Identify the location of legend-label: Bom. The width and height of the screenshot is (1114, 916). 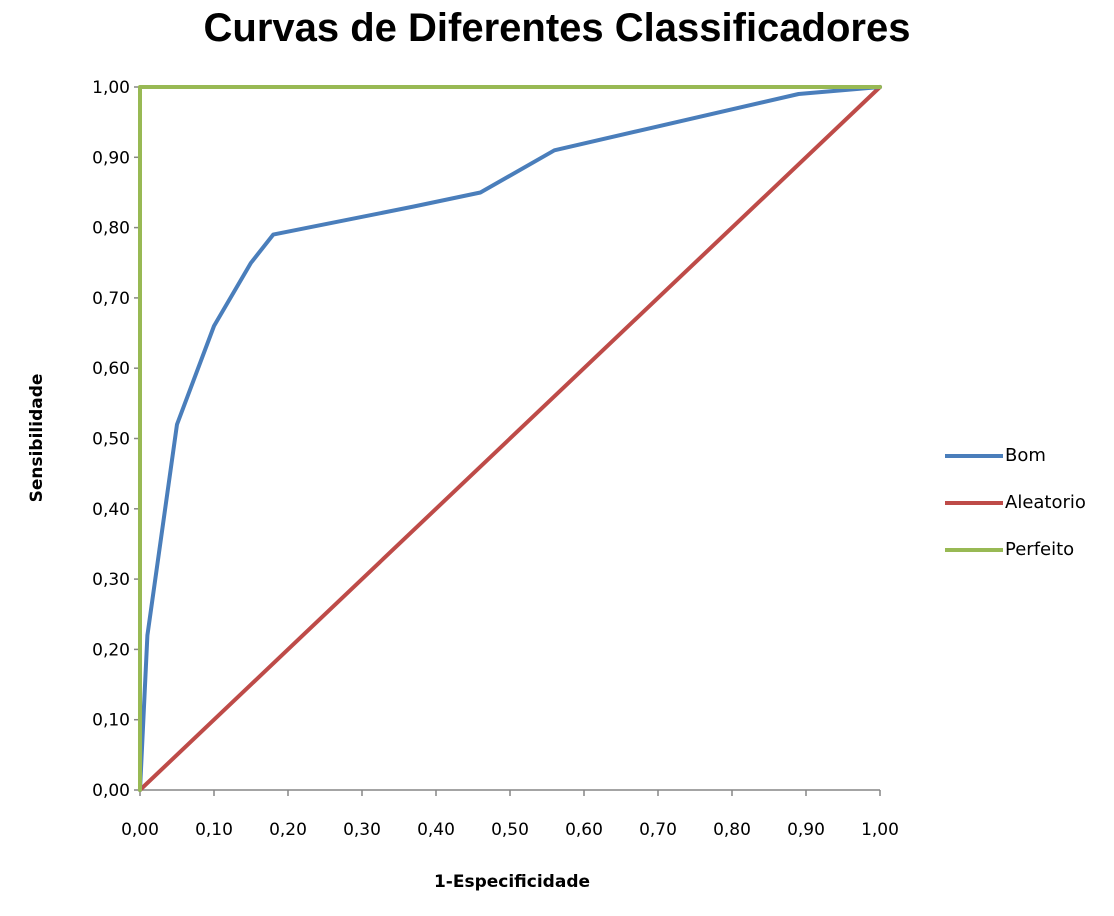
(1025, 455).